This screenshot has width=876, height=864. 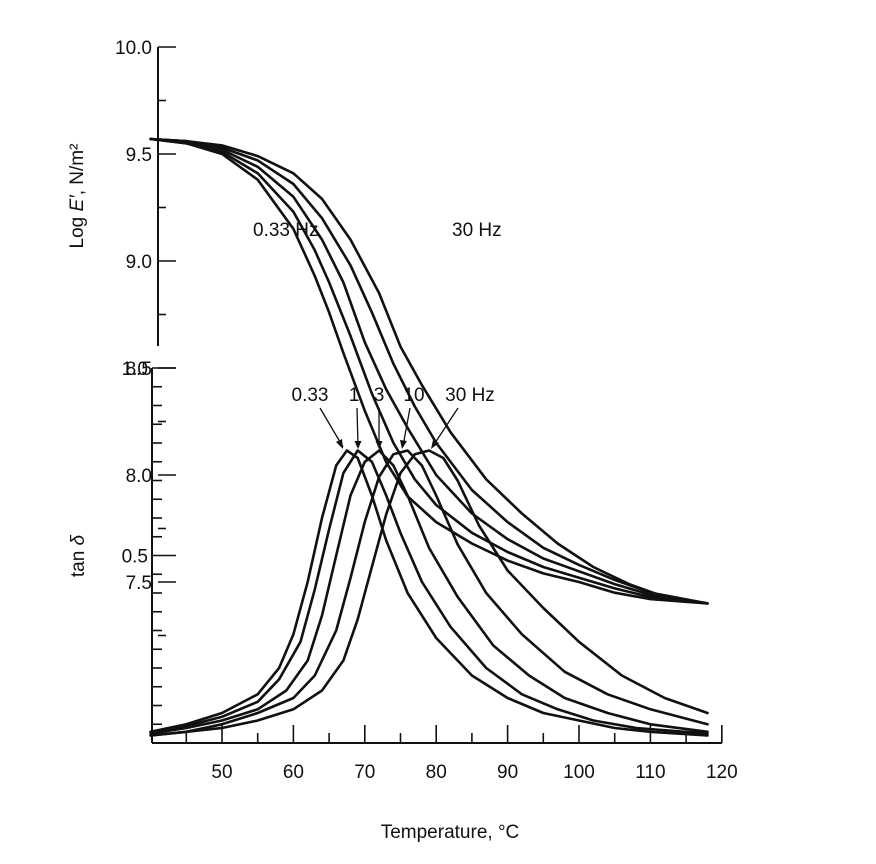 What do you see at coordinates (139, 583) in the screenshot?
I see `modulus-y-tick-label: 7.5` at bounding box center [139, 583].